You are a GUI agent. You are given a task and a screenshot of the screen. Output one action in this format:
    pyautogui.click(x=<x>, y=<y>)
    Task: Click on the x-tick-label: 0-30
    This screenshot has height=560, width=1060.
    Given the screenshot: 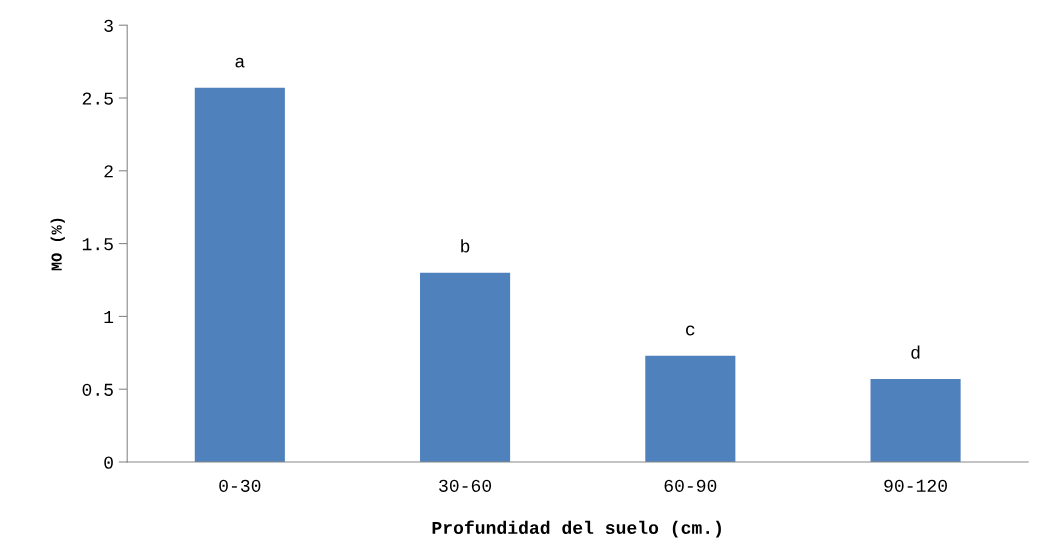 What is the action you would take?
    pyautogui.click(x=240, y=485)
    